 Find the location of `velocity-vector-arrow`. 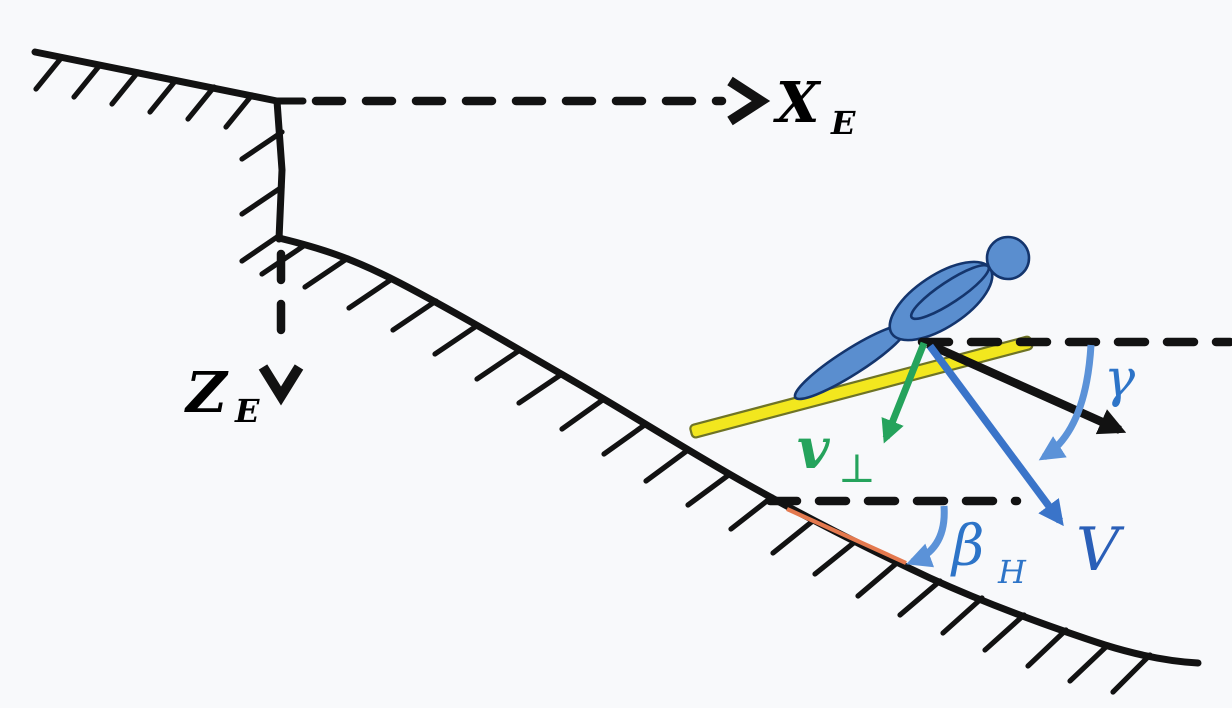

velocity-vector-arrow is located at coordinates (995, 435).